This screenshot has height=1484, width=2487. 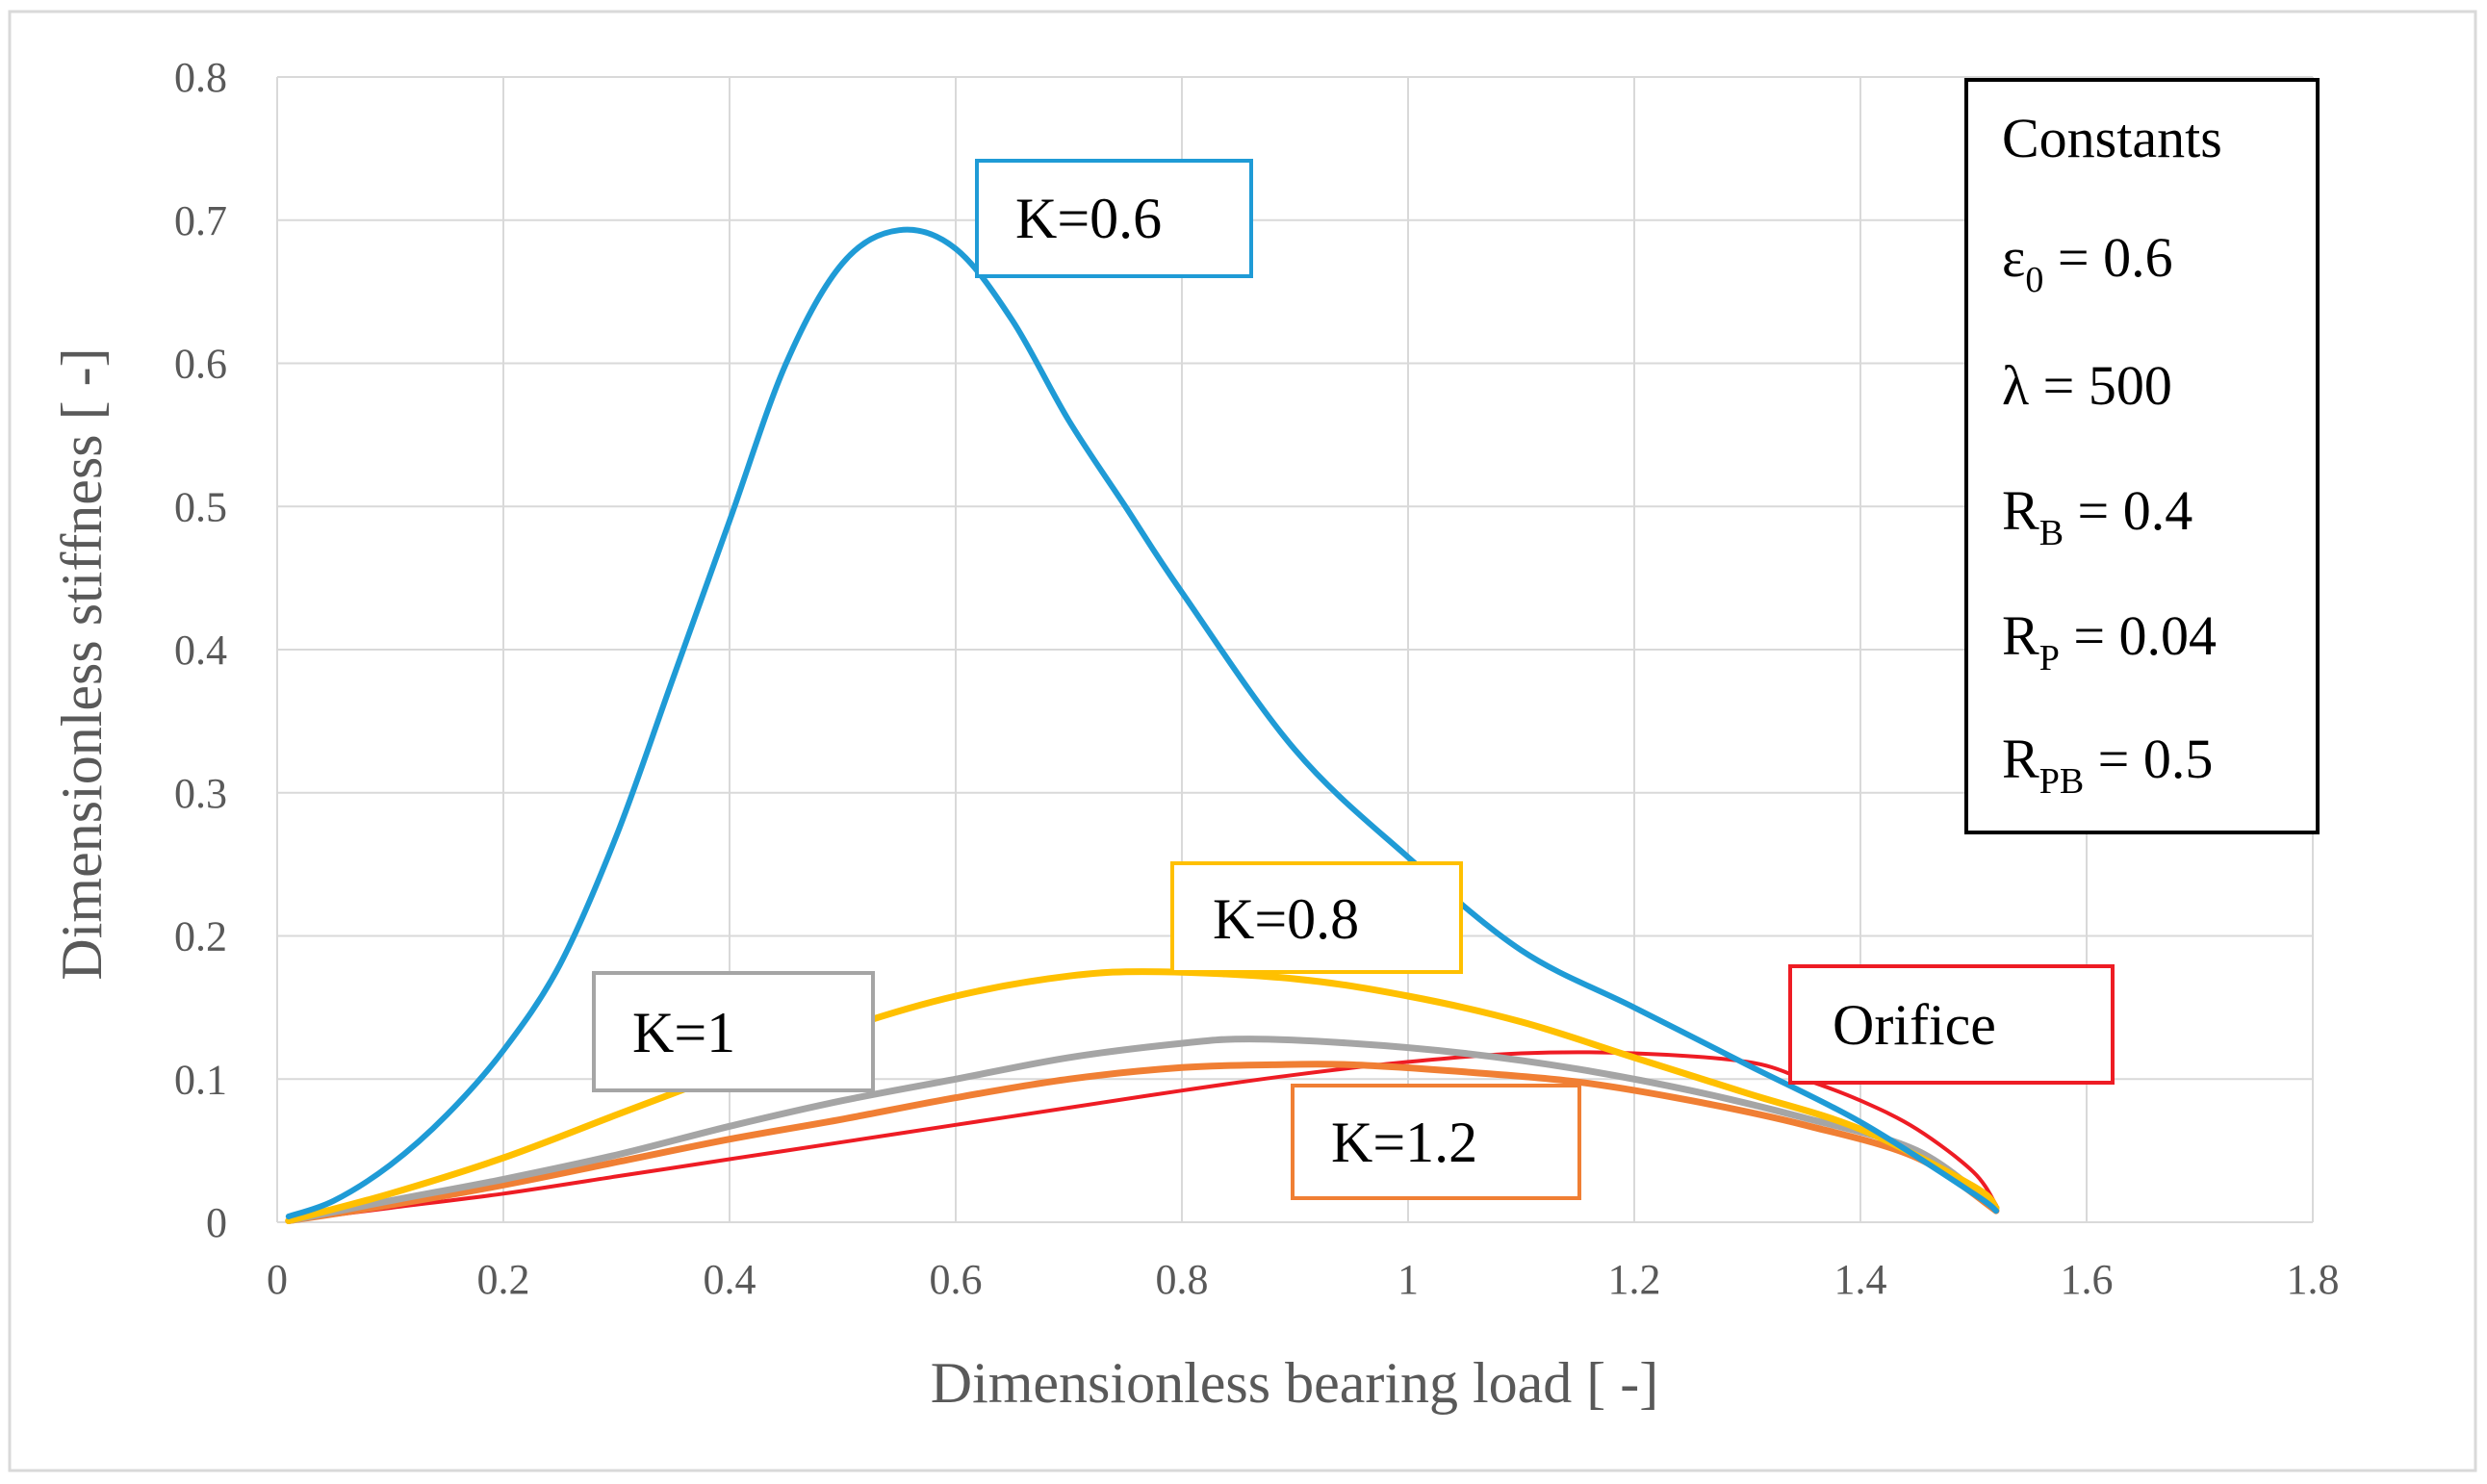 What do you see at coordinates (1294, 1383) in the screenshot?
I see `x-axis-title: Dimensionless bearing load [ -]` at bounding box center [1294, 1383].